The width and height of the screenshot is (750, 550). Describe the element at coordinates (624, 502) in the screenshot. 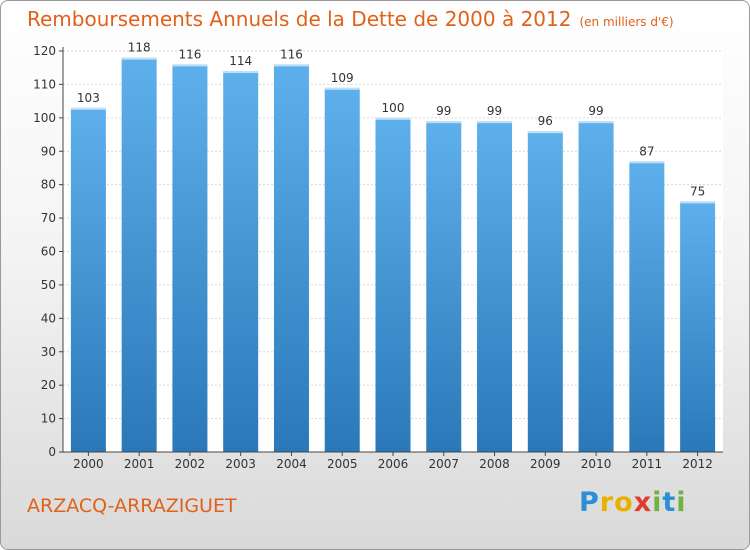

I see `logo-letter: o` at that location.